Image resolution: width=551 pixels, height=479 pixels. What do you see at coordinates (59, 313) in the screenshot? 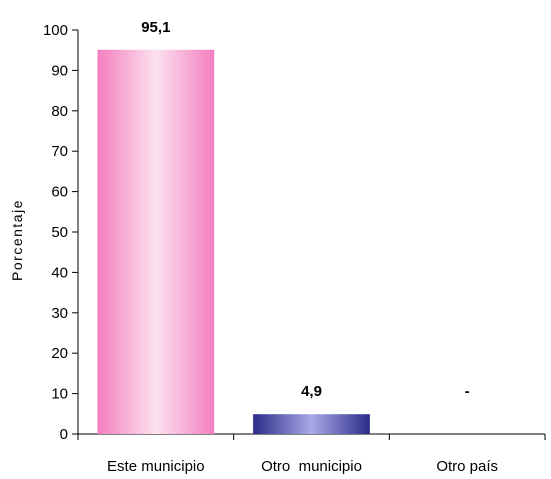
I see `y-tick-label: 30` at bounding box center [59, 313].